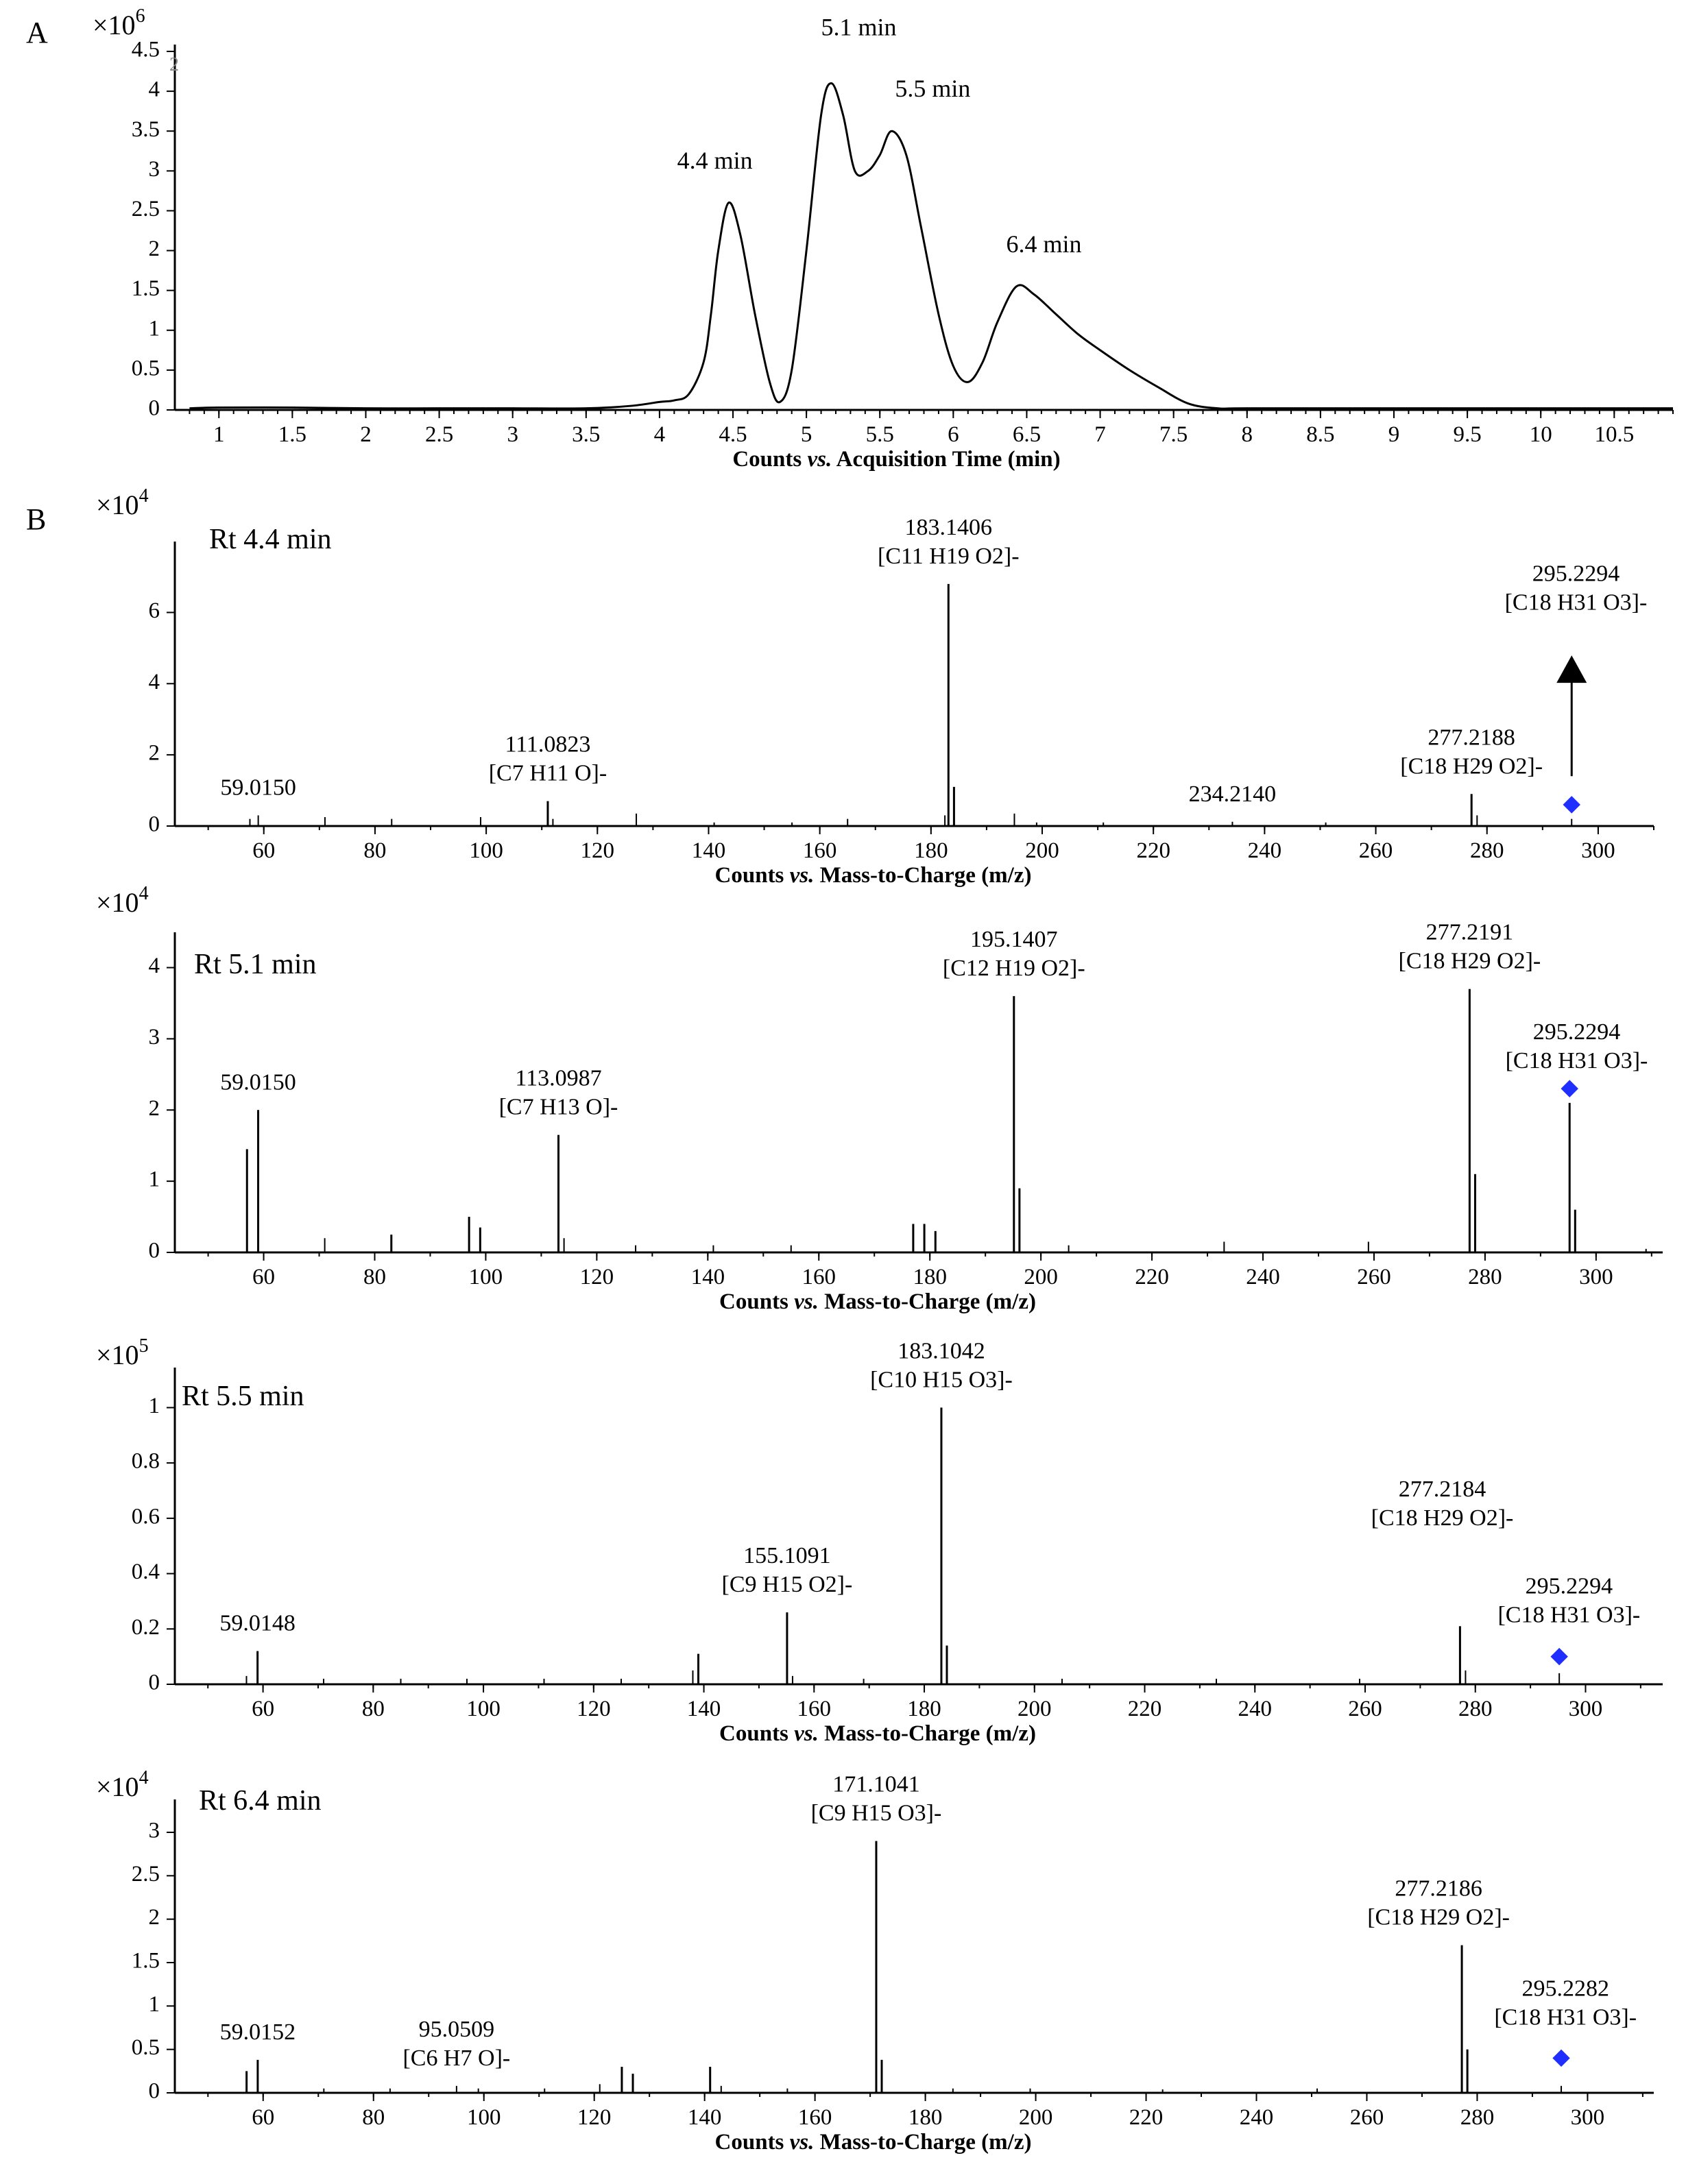  What do you see at coordinates (1027, 434) in the screenshot?
I see `x-tick-label: 6.5` at bounding box center [1027, 434].